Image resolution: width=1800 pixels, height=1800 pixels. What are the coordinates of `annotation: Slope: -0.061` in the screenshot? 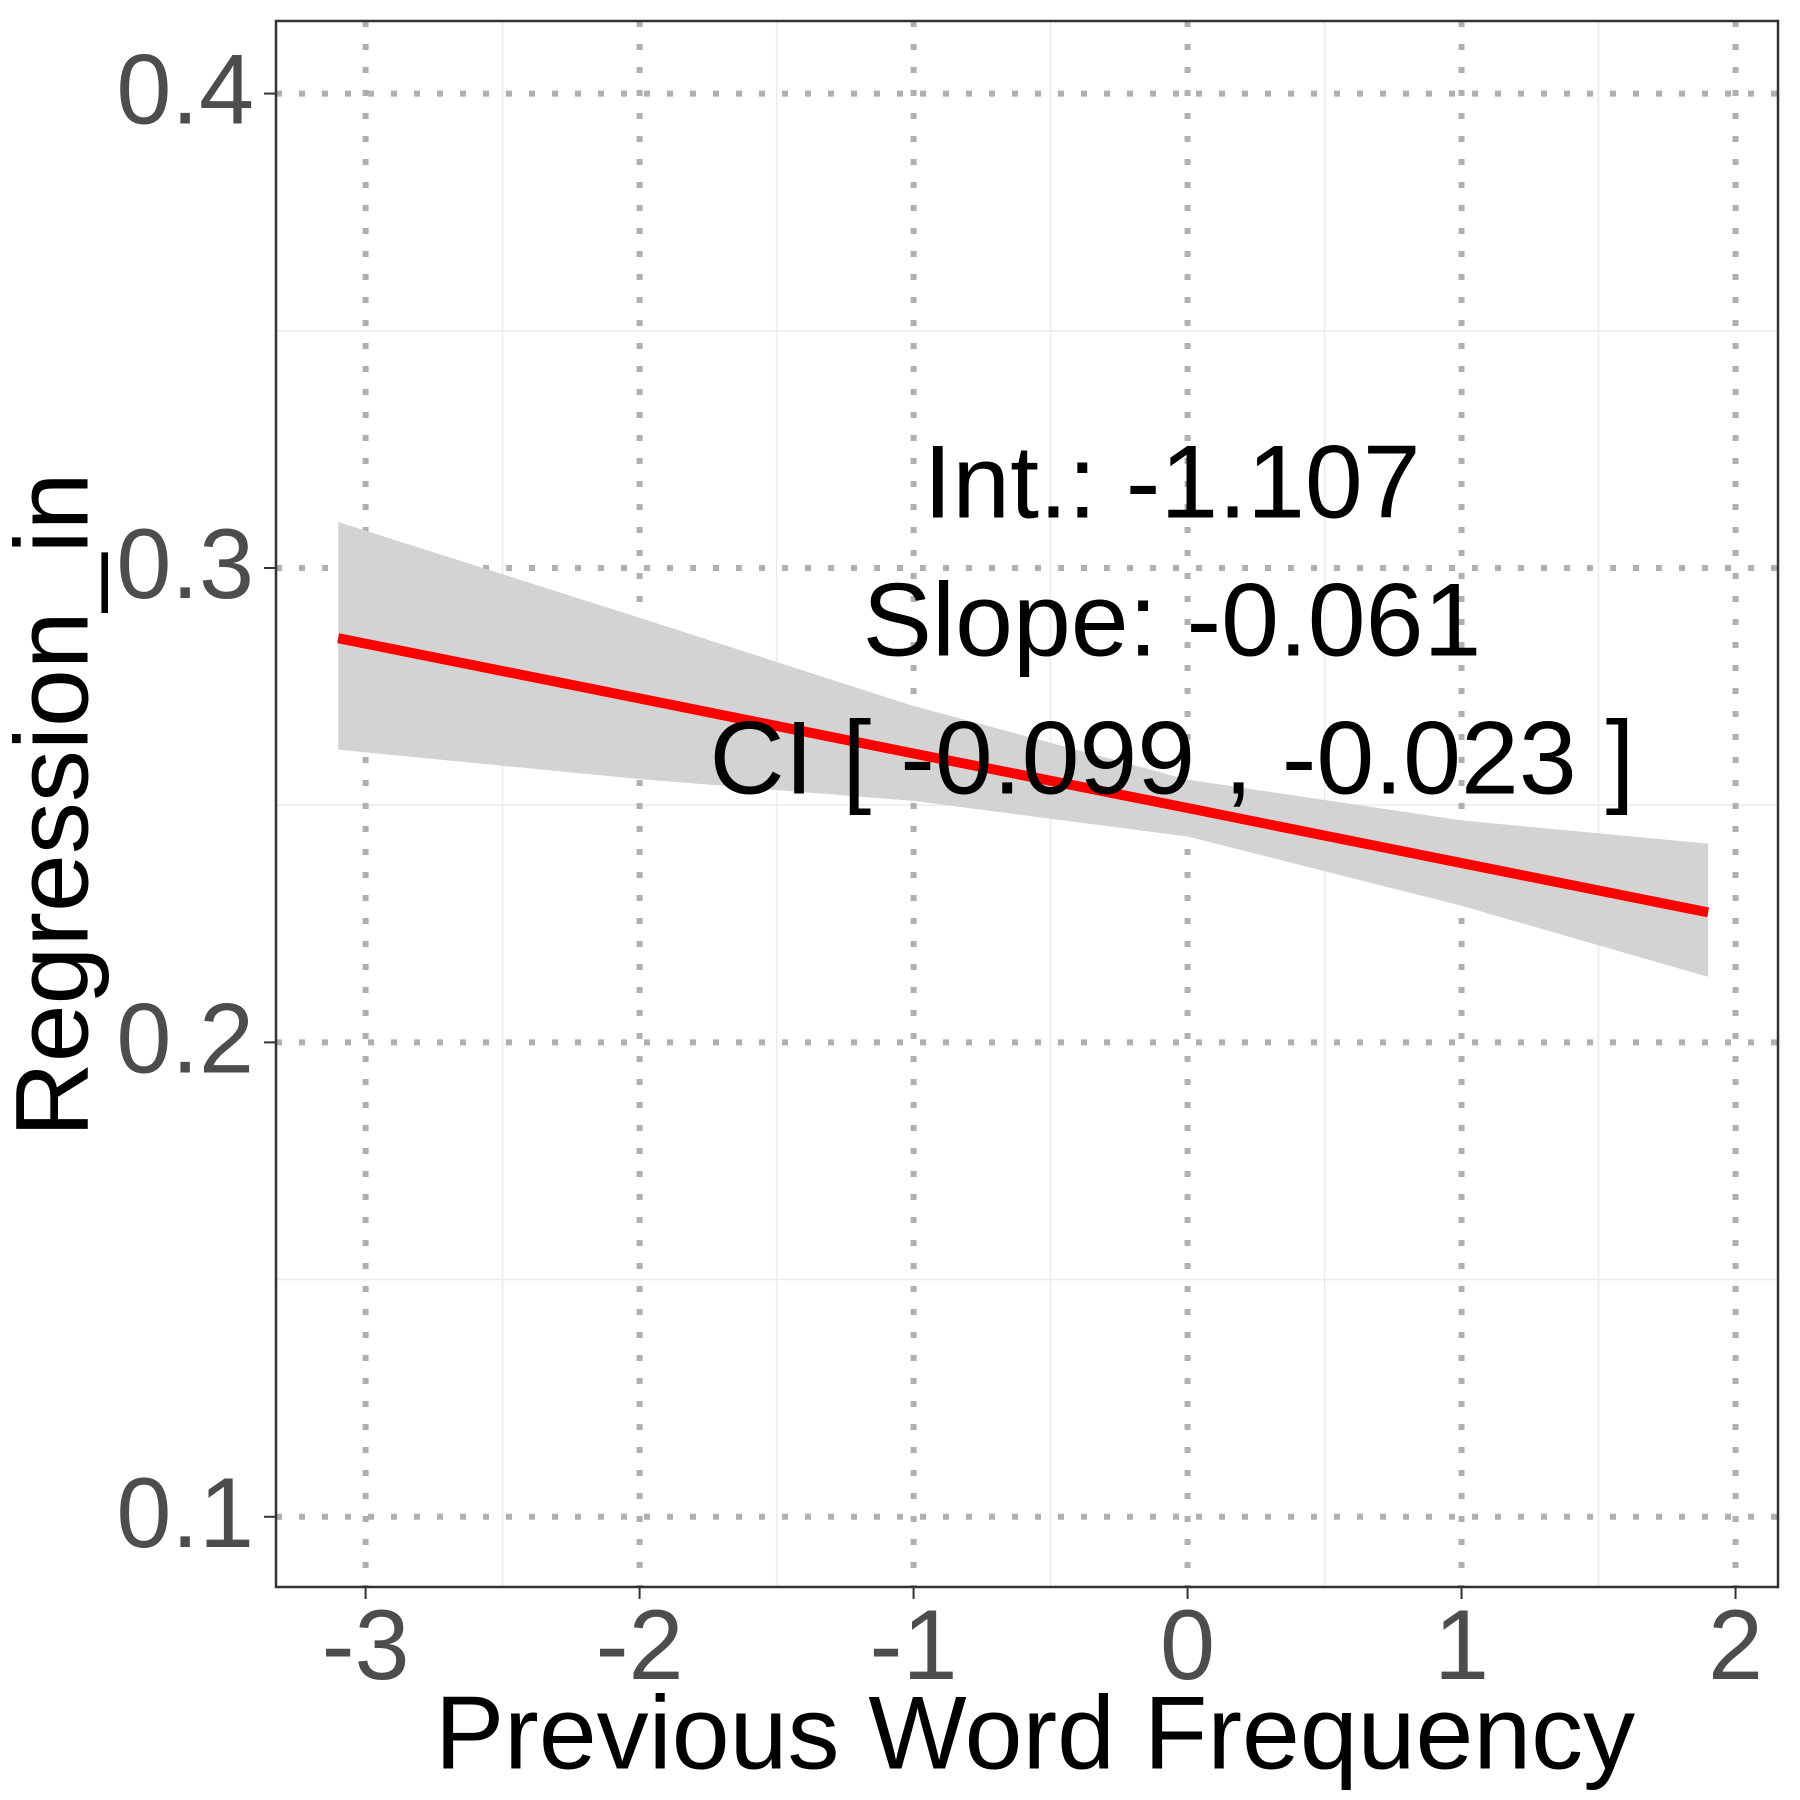 It's located at (1172, 620).